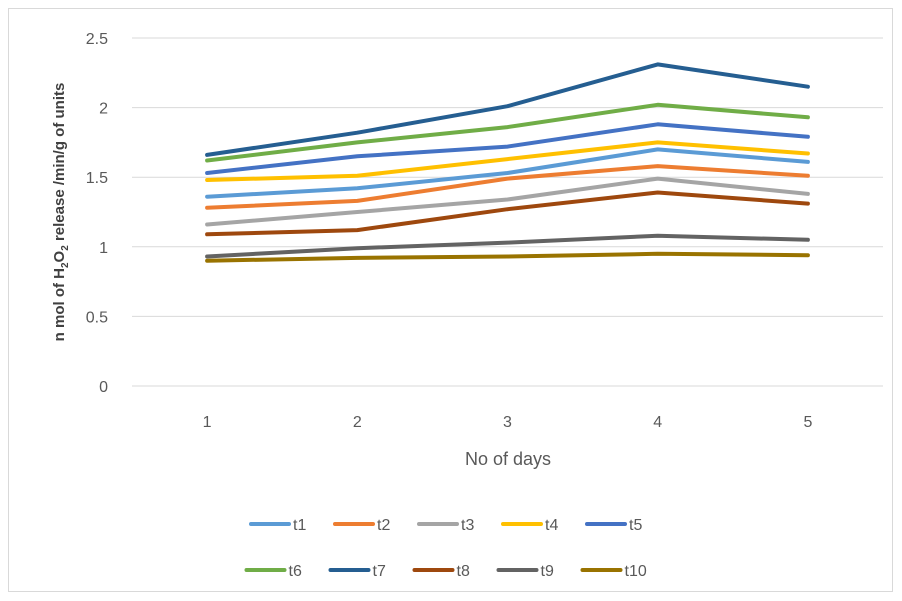 This screenshot has height=601, width=902. I want to click on legend-item-t6: t6, so click(273, 571).